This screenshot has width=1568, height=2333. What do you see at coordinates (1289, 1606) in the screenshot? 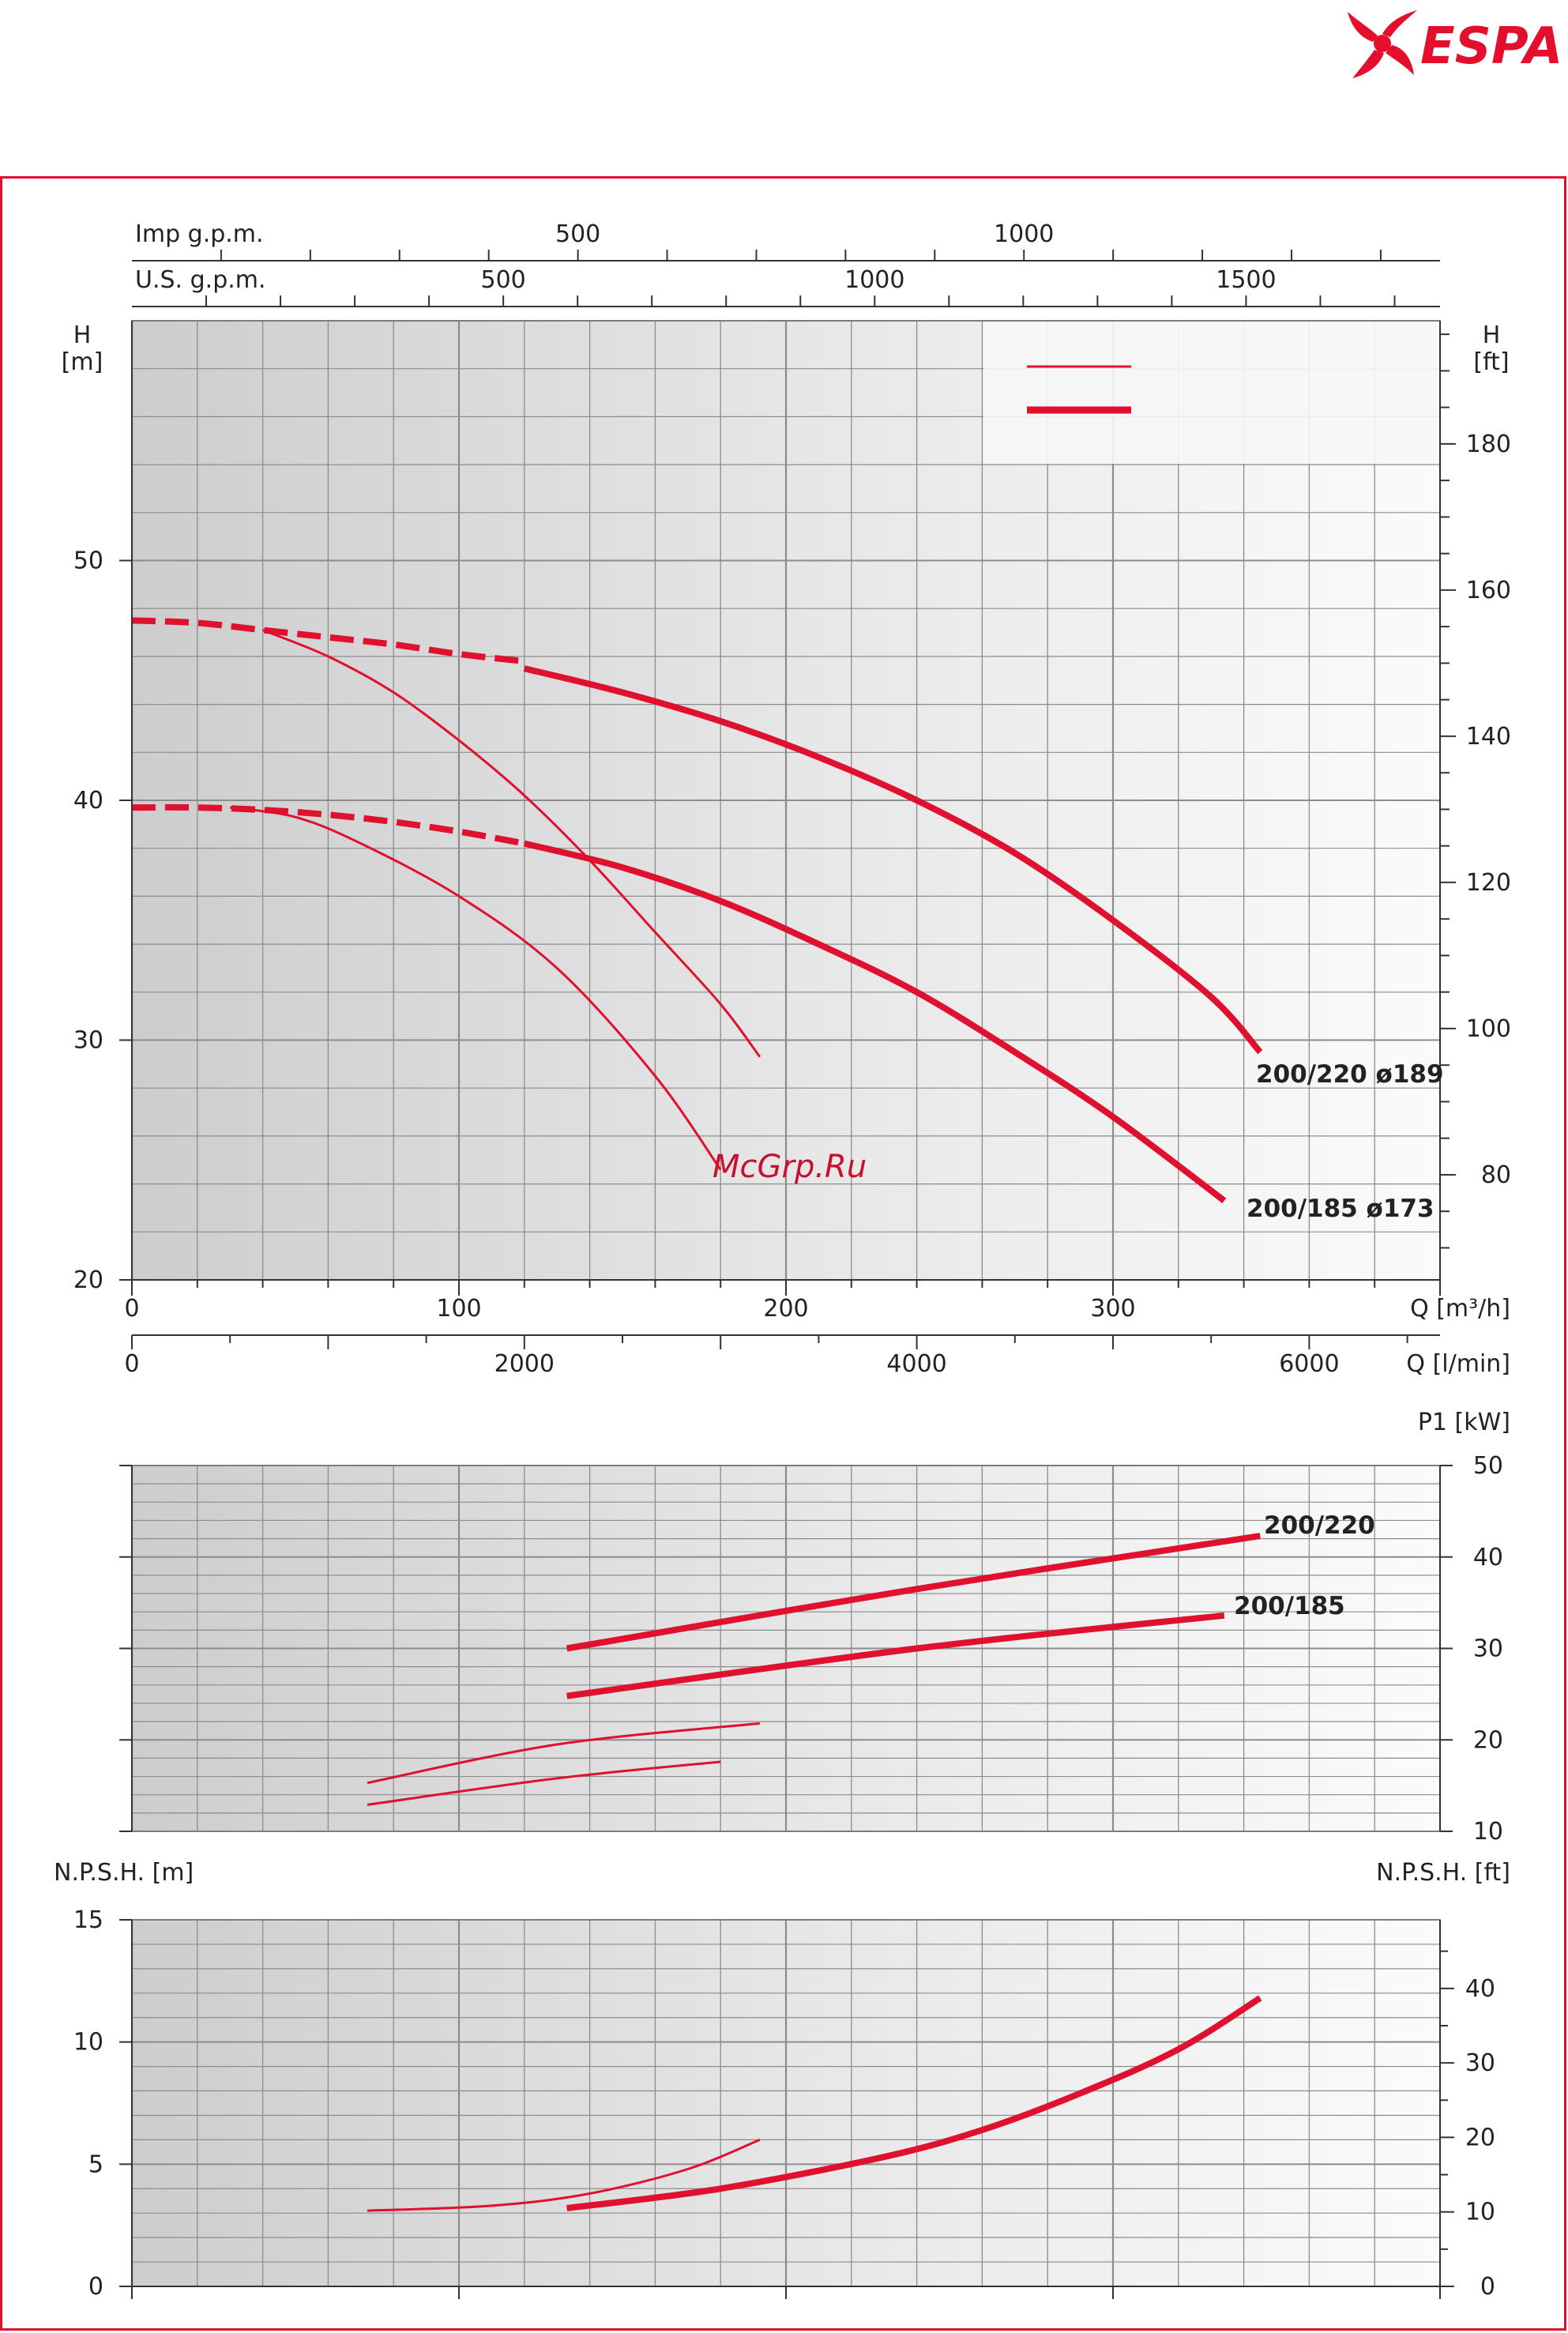
I see `power-annotation-185: 200/185` at bounding box center [1289, 1606].